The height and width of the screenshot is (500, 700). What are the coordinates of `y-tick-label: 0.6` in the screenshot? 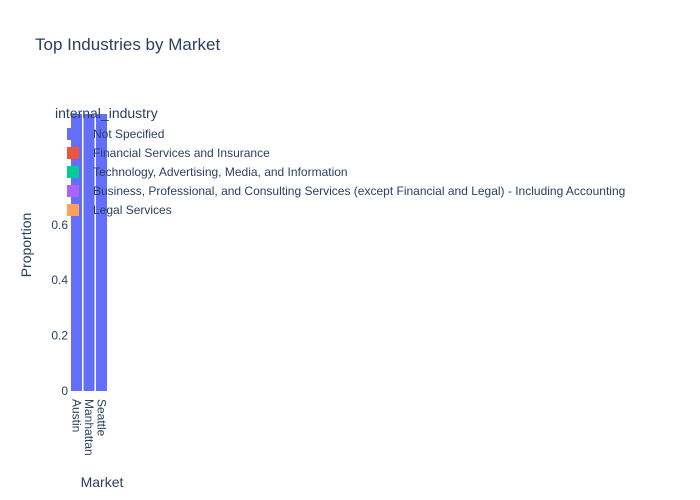 It's located at (59, 225).